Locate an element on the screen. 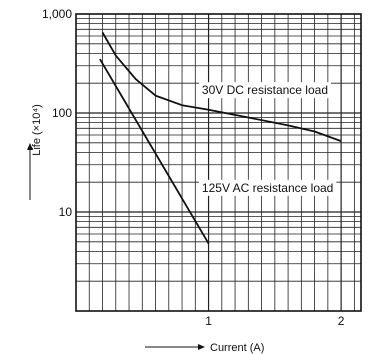 This screenshot has height=354, width=377. x-tick-label: 1 is located at coordinates (208, 321).